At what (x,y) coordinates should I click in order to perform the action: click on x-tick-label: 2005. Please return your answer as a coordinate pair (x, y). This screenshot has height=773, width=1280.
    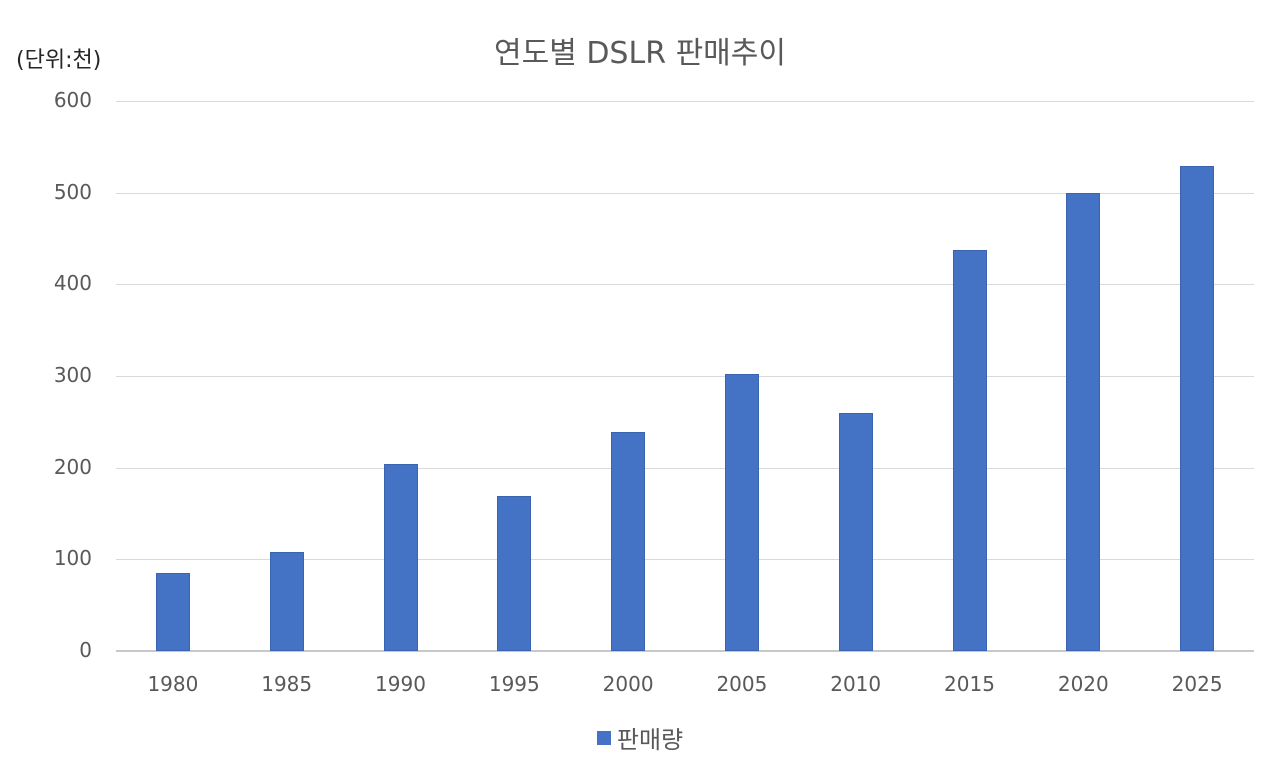
    Looking at the image, I should click on (742, 684).